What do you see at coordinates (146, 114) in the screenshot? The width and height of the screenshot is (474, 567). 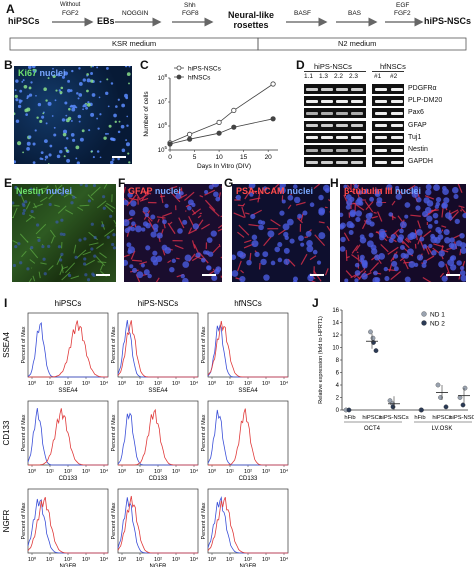 I see `c-ylabel: Number of cells` at bounding box center [146, 114].